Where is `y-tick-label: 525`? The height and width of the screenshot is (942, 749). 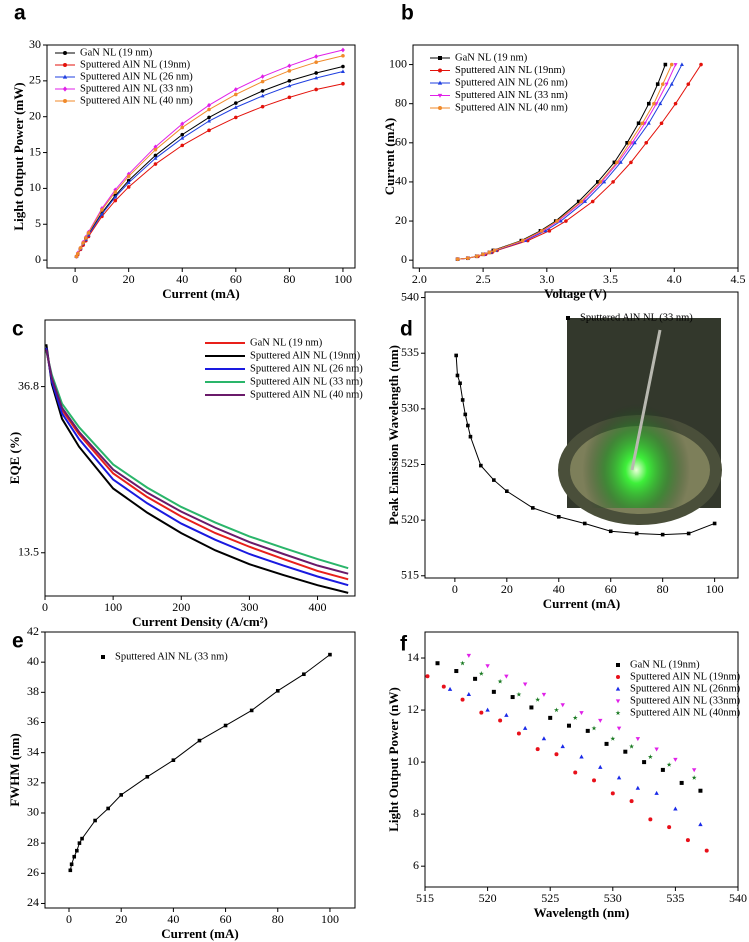 y-tick-label: 525 is located at coordinates (410, 463).